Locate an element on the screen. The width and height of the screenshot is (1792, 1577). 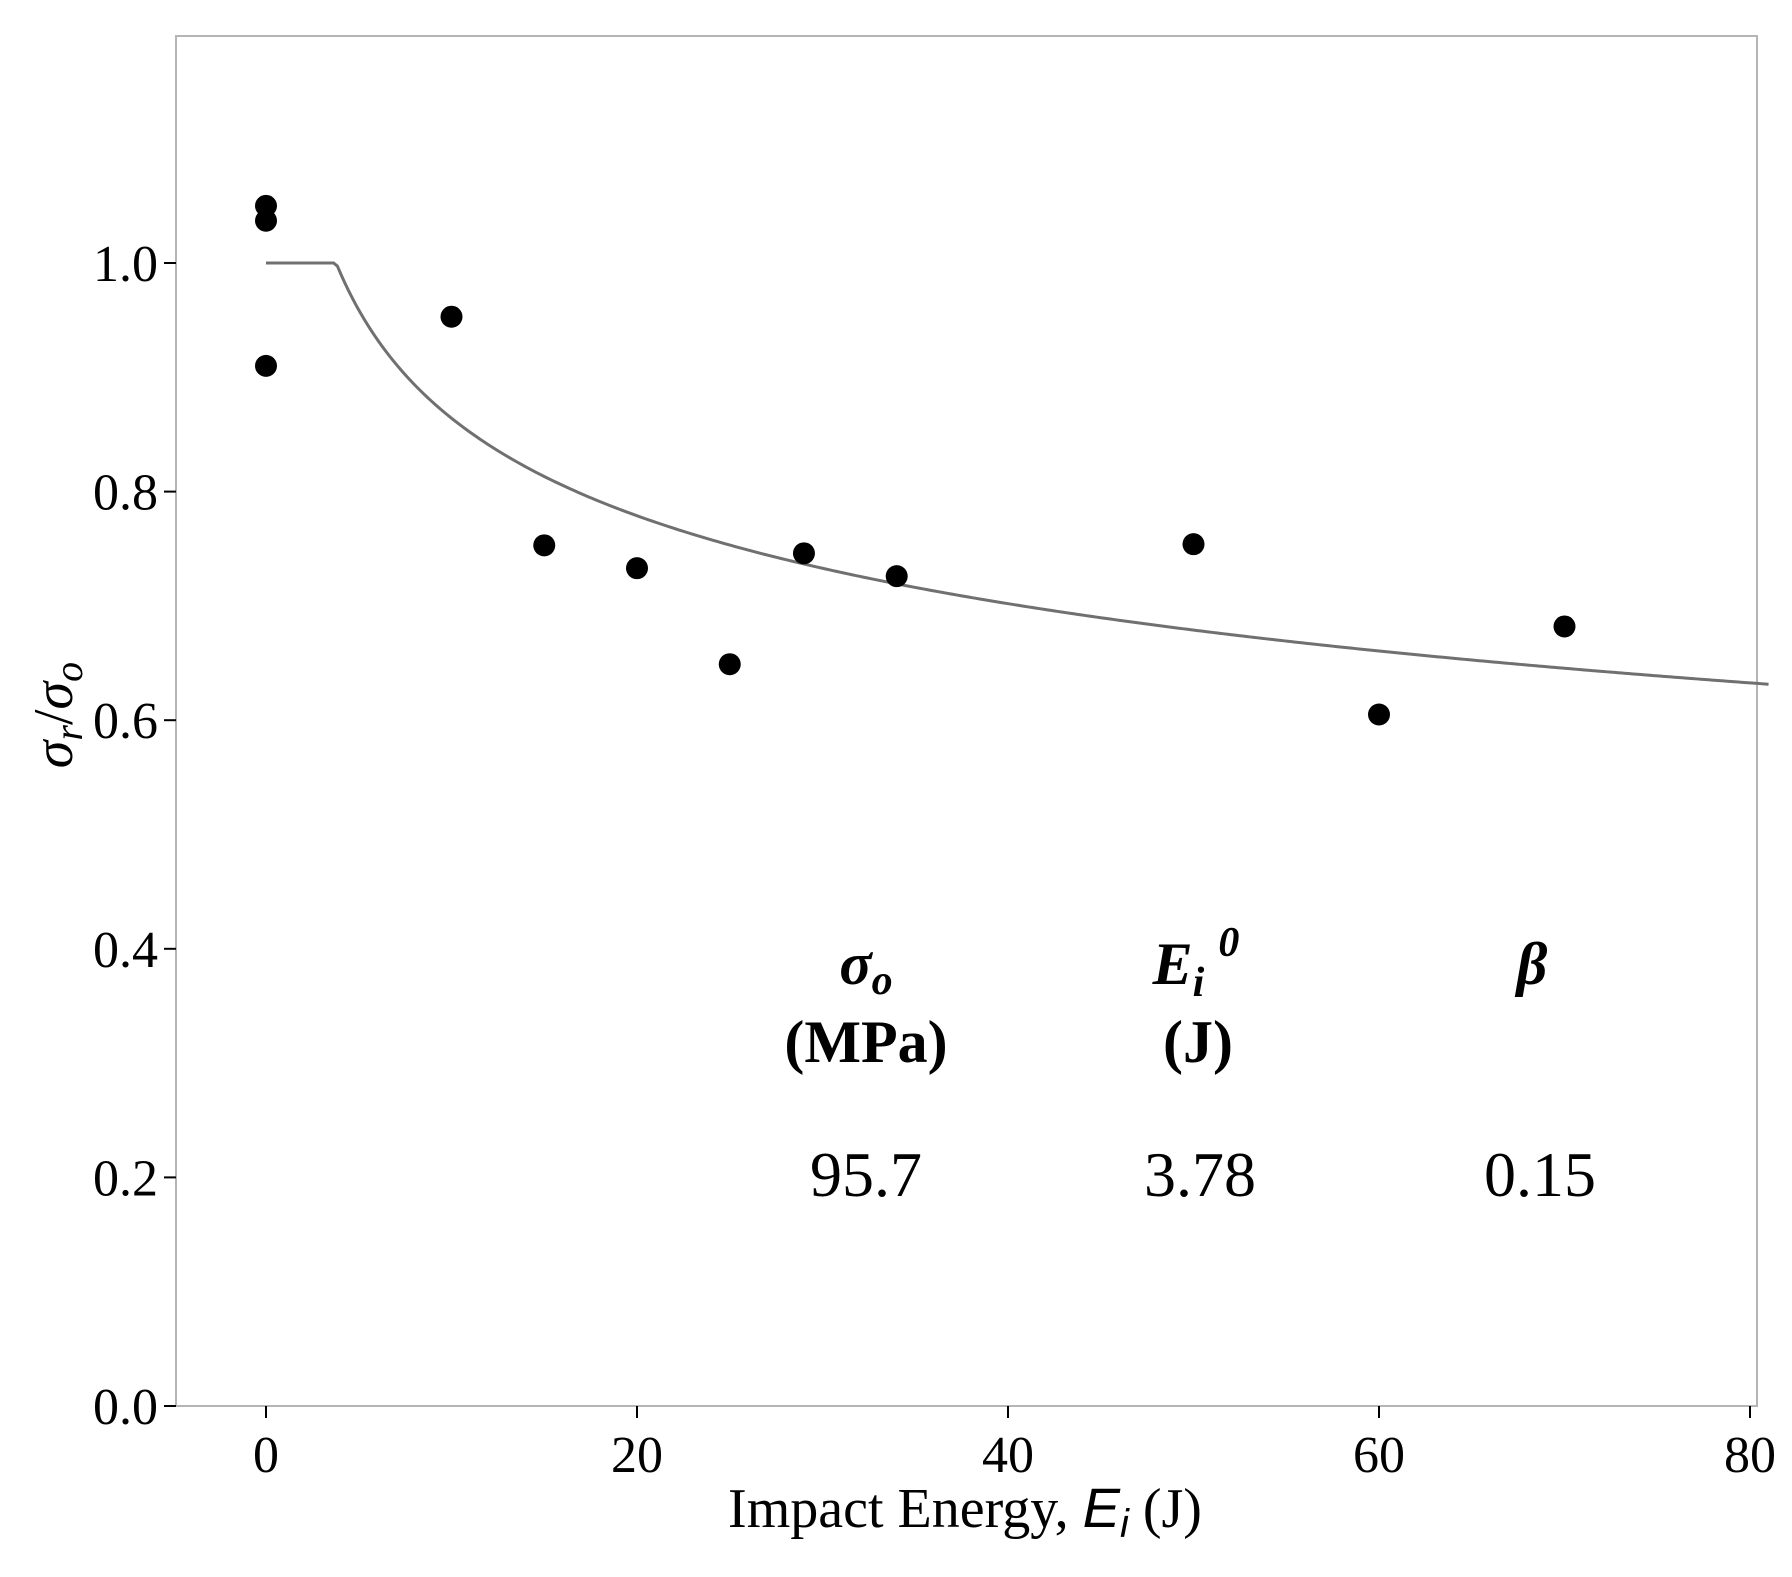
param-sigma-value: 95.7 is located at coordinates (866, 1174).